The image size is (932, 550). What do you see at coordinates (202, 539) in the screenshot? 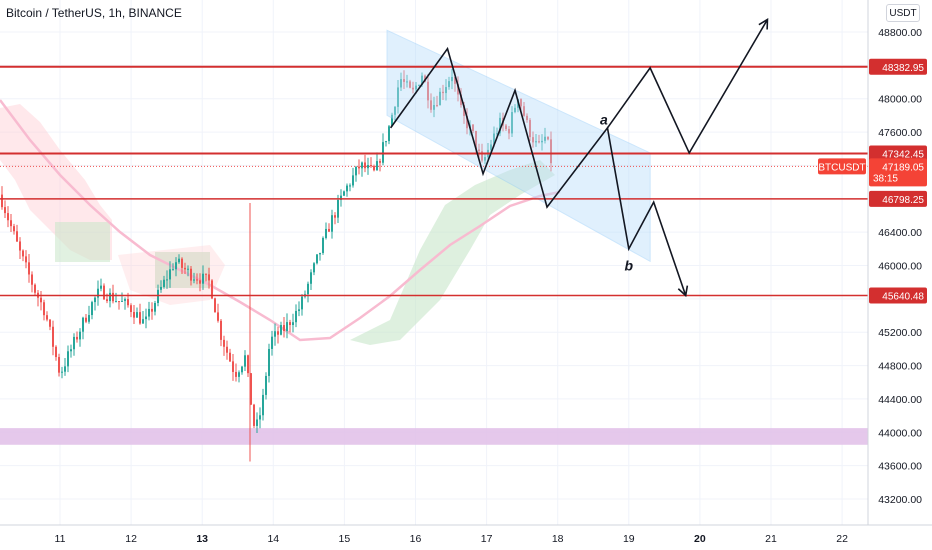
I see `time-tick-label: 13` at bounding box center [202, 539].